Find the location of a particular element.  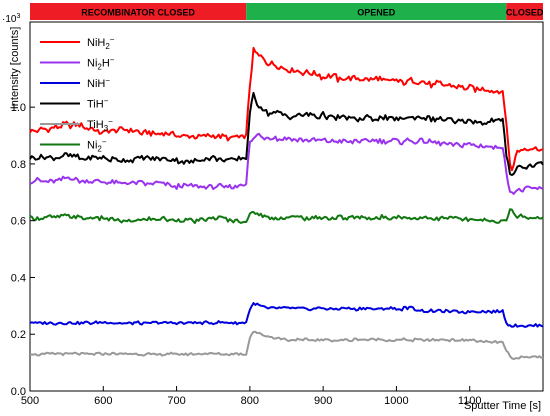

legend-label: Ni2H− is located at coordinates (101, 64).